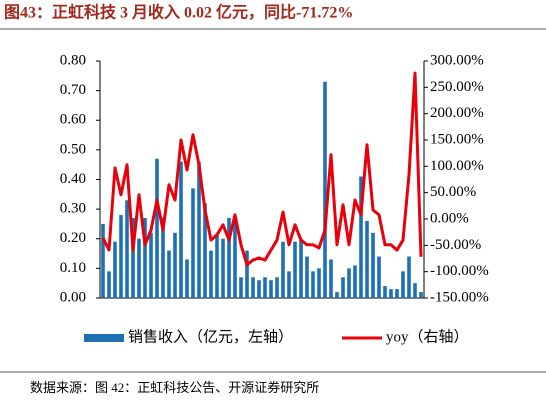 The image size is (546, 404). Describe the element at coordinates (174, 387) in the screenshot. I see `source: 数据来源：图 42：正虹科技公告、开源证券研究所` at that location.